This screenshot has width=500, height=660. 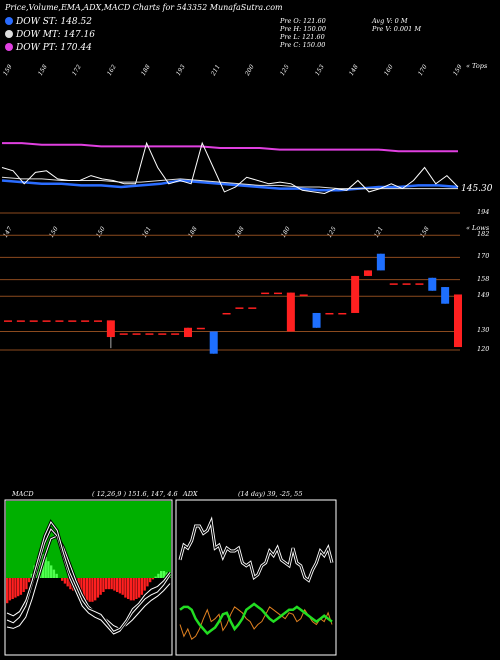 What do you see at coordinates (270, 494) in the screenshot?
I see `adx-params: (14 day) 39, -25, 55` at bounding box center [270, 494].